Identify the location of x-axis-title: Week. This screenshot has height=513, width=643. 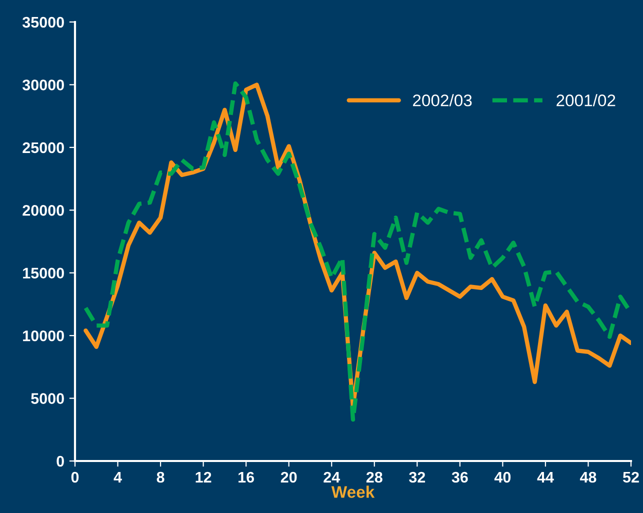
(353, 492).